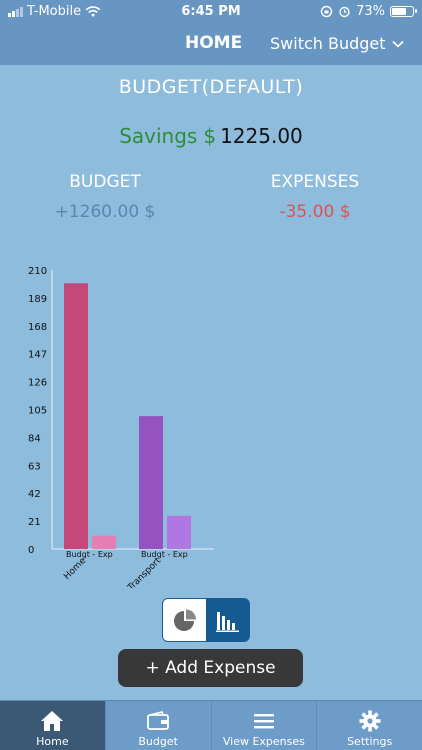  What do you see at coordinates (263, 721) in the screenshot?
I see `list-icon` at bounding box center [263, 721].